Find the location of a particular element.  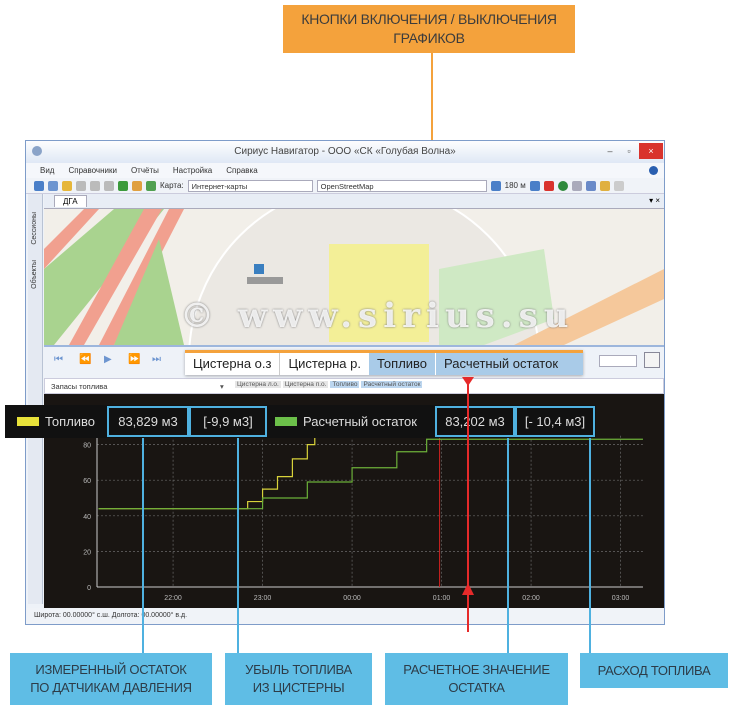

grid-icon is located at coordinates (590, 185).